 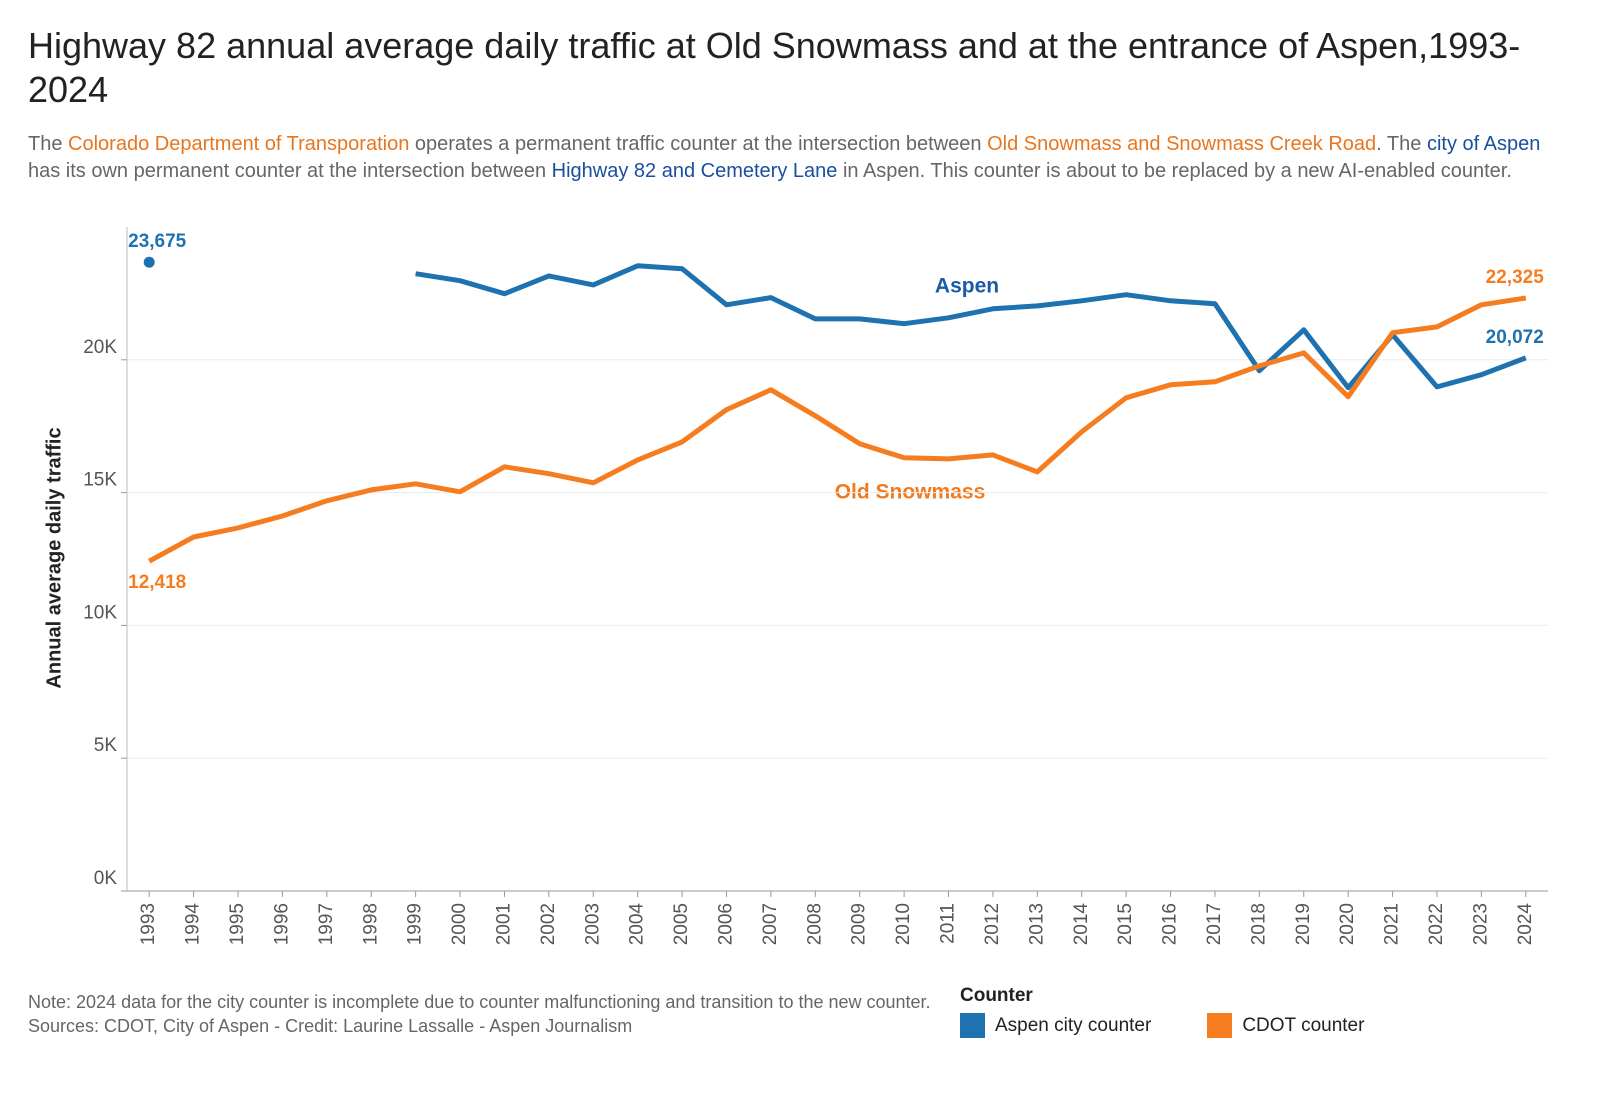 I want to click on legend-item: Aspen city counter, so click(x=1055, y=1025).